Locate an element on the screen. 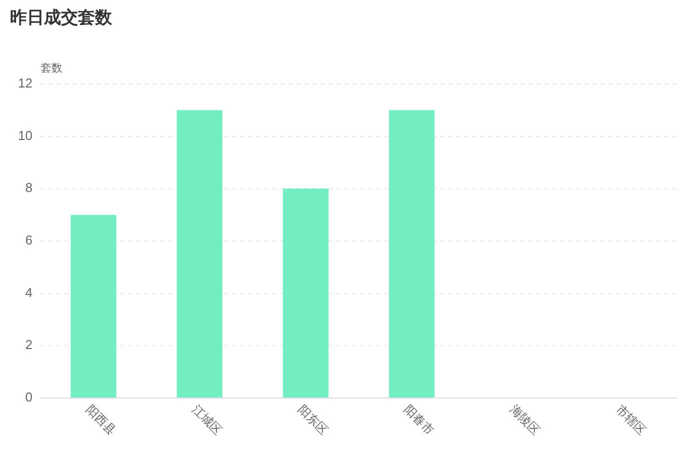  x-tick-label: 阳春市 is located at coordinates (419, 420).